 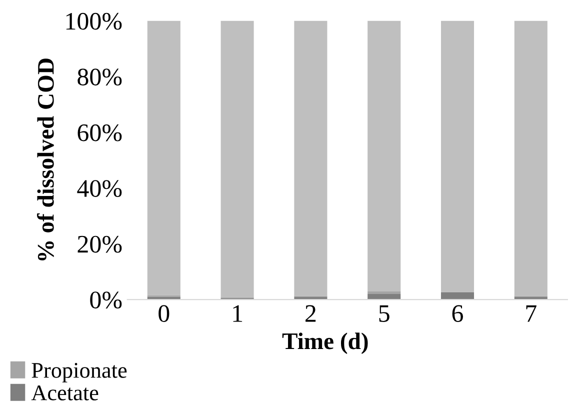 I want to click on x-tick-label: 0, so click(x=164, y=313).